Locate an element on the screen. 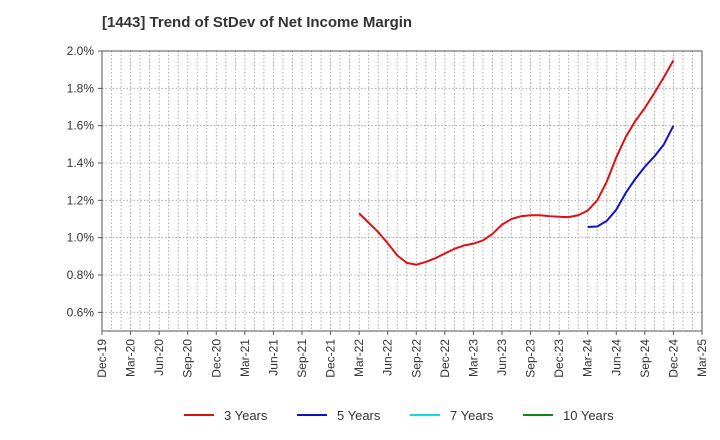  x-tick-label: Dec-19 is located at coordinates (102, 358).